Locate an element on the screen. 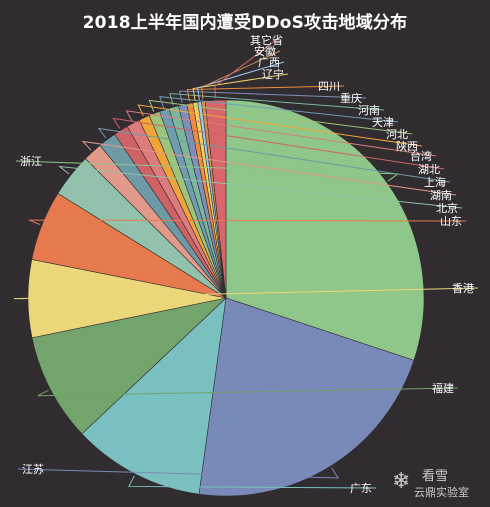 Image resolution: width=490 pixels, height=507 pixels. chart-title: 2018上半年国内遭受DDoS攻击地域分布 is located at coordinates (245, 23).